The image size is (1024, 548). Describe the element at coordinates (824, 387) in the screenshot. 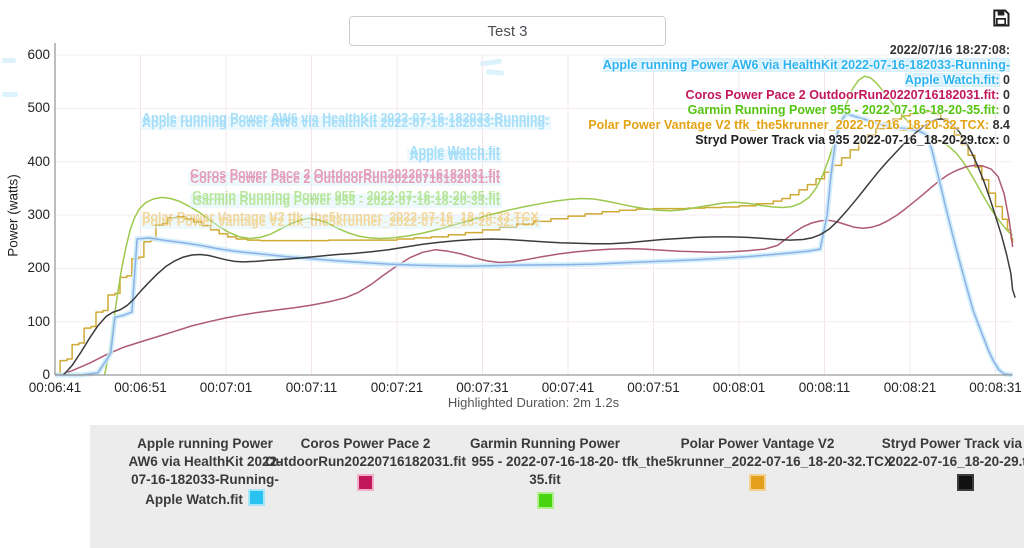

I see `x-tick-label: 00:08:11` at that location.